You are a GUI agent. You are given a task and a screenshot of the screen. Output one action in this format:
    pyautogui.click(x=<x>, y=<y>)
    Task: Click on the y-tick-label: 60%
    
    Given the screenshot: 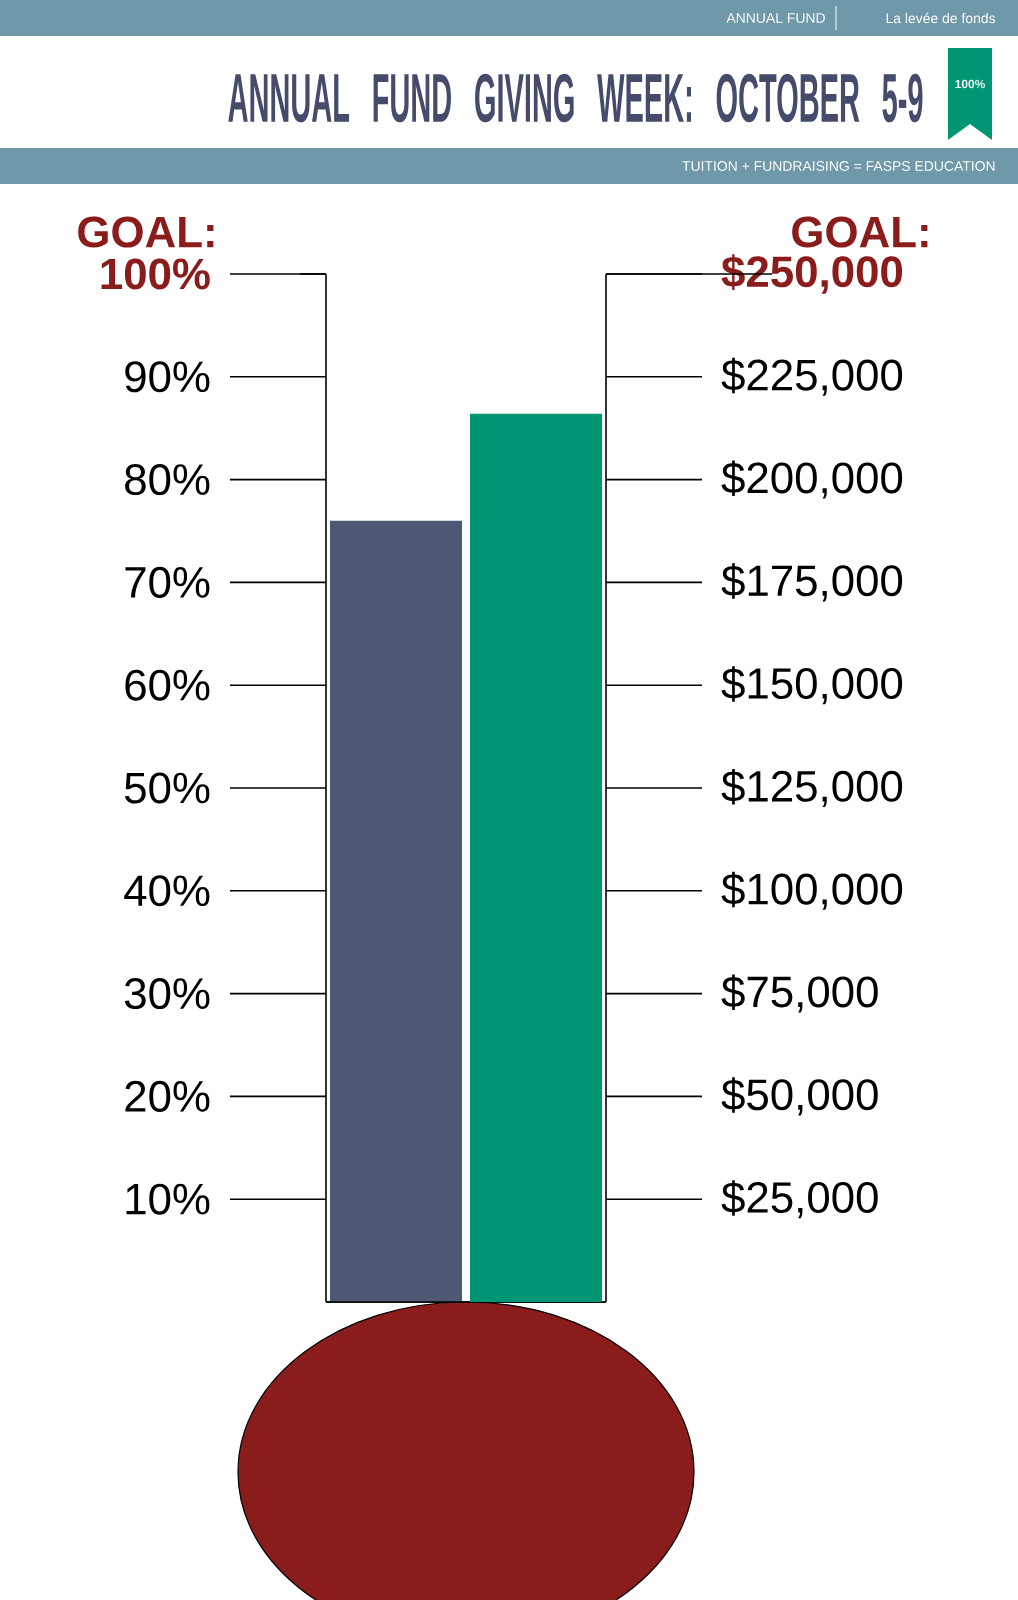 What is the action you would take?
    pyautogui.click(x=167, y=685)
    